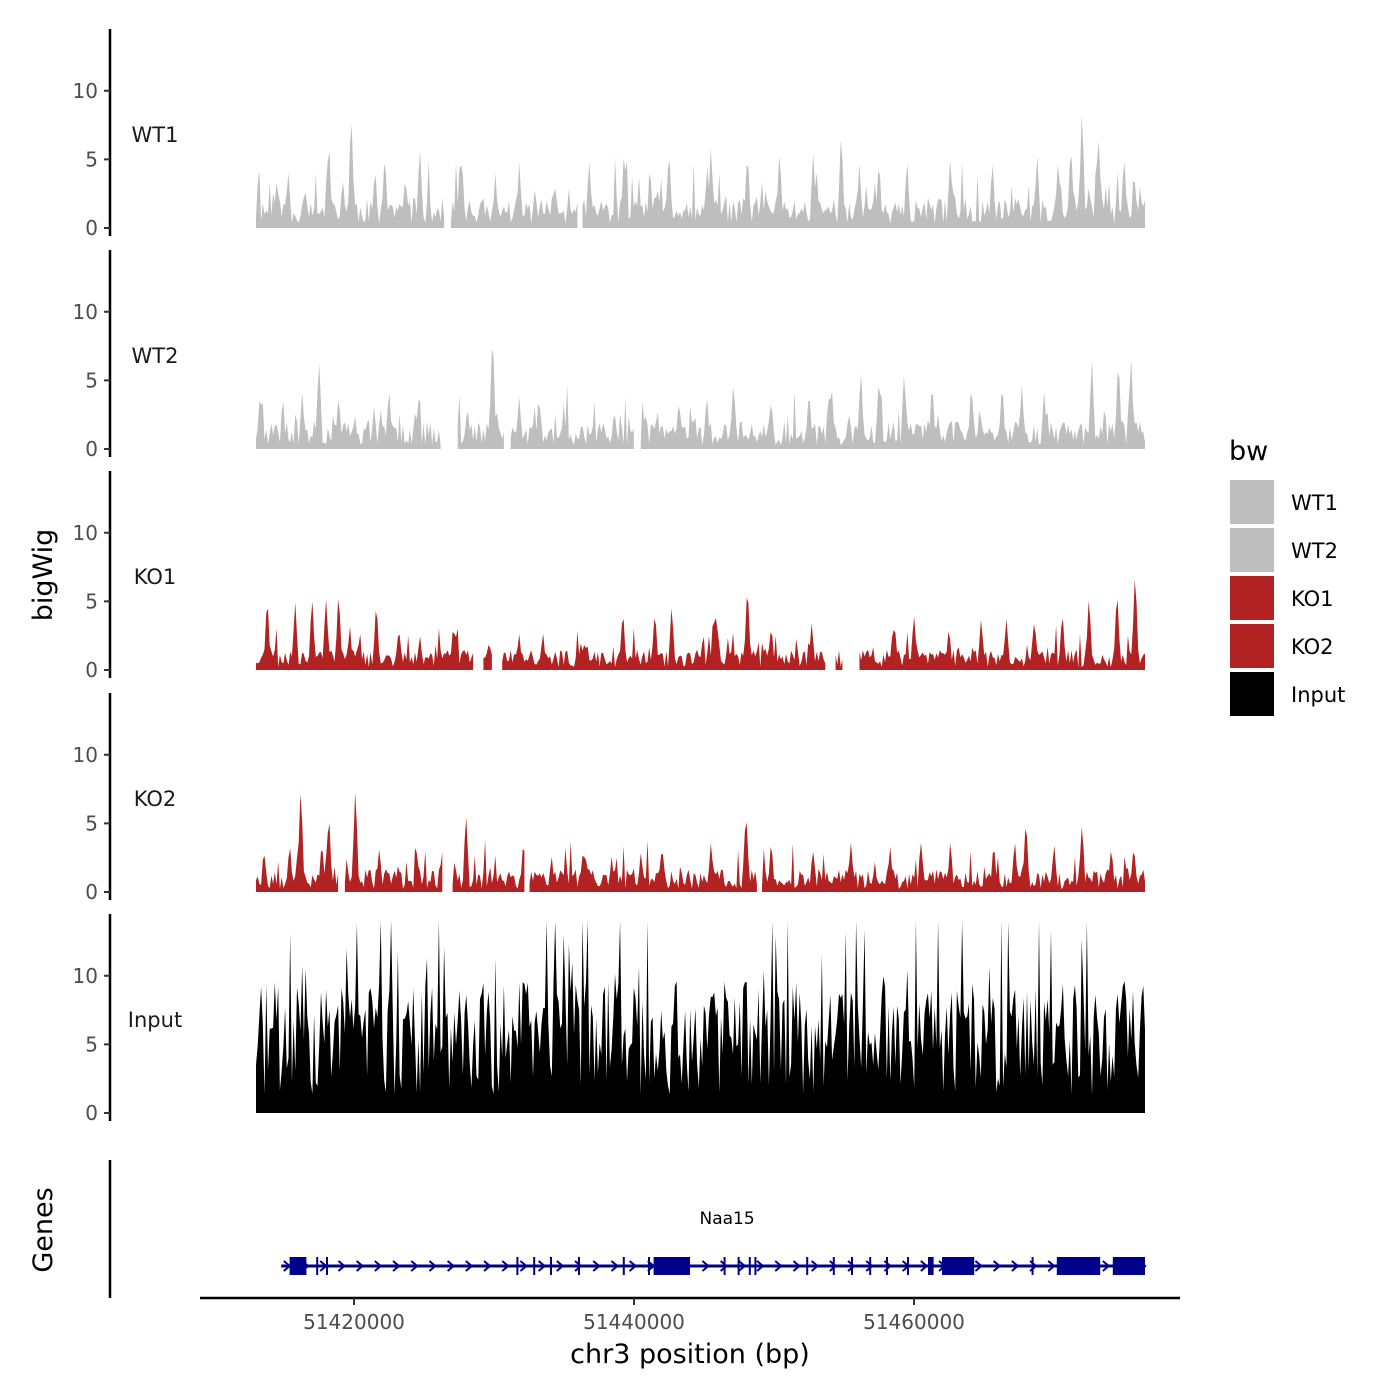  I want to click on x-tick-label: 51420000, so click(354, 1322).